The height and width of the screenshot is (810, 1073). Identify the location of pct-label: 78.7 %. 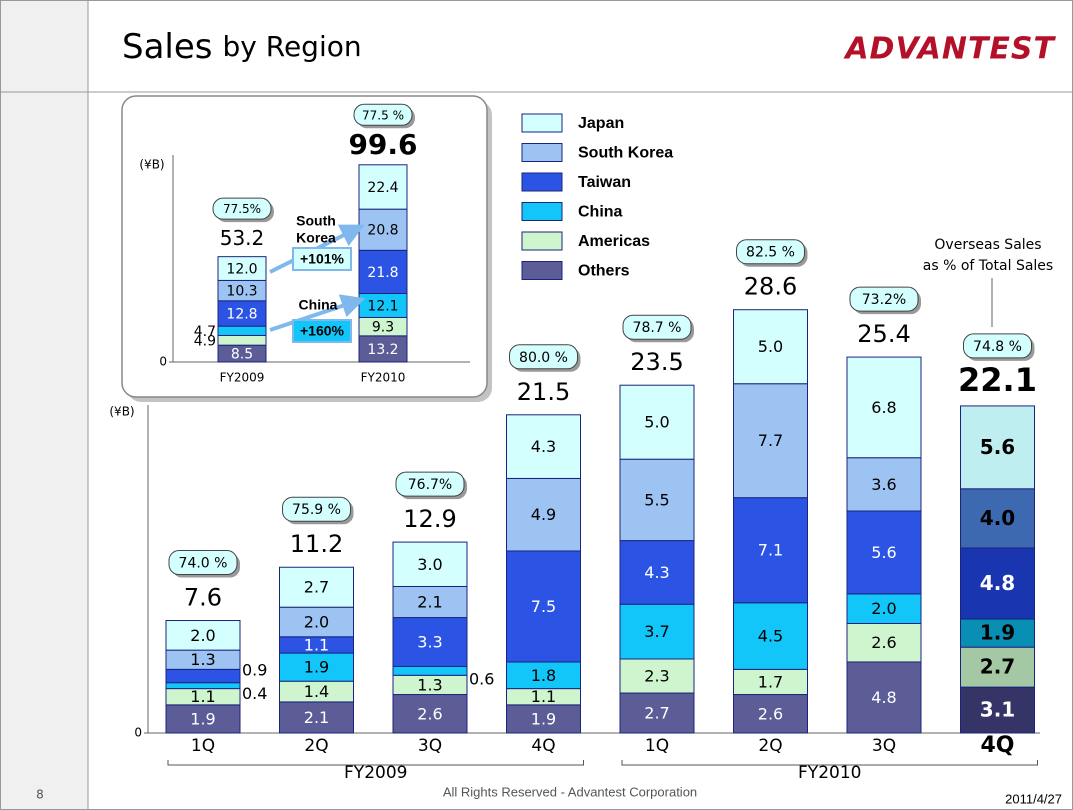
(657, 328).